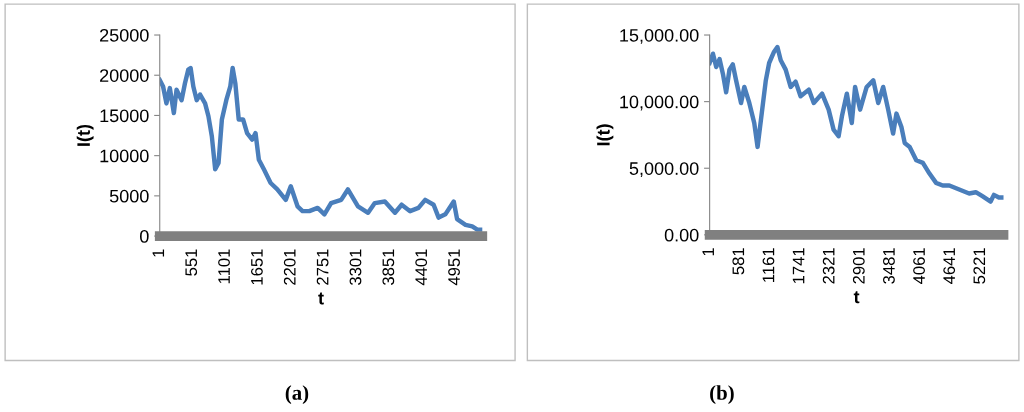  What do you see at coordinates (289, 267) in the screenshot?
I see `x-tick-label: 2201` at bounding box center [289, 267].